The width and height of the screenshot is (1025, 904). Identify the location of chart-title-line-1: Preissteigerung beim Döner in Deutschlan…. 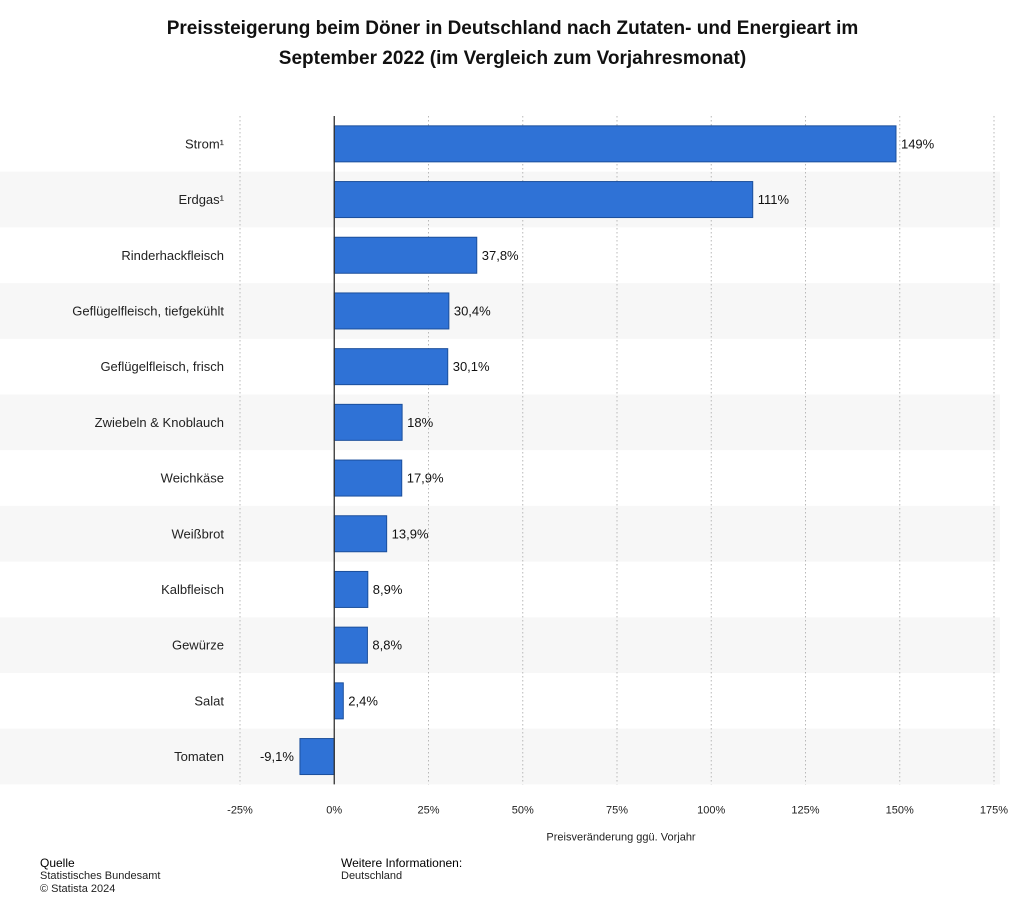
(512, 28).